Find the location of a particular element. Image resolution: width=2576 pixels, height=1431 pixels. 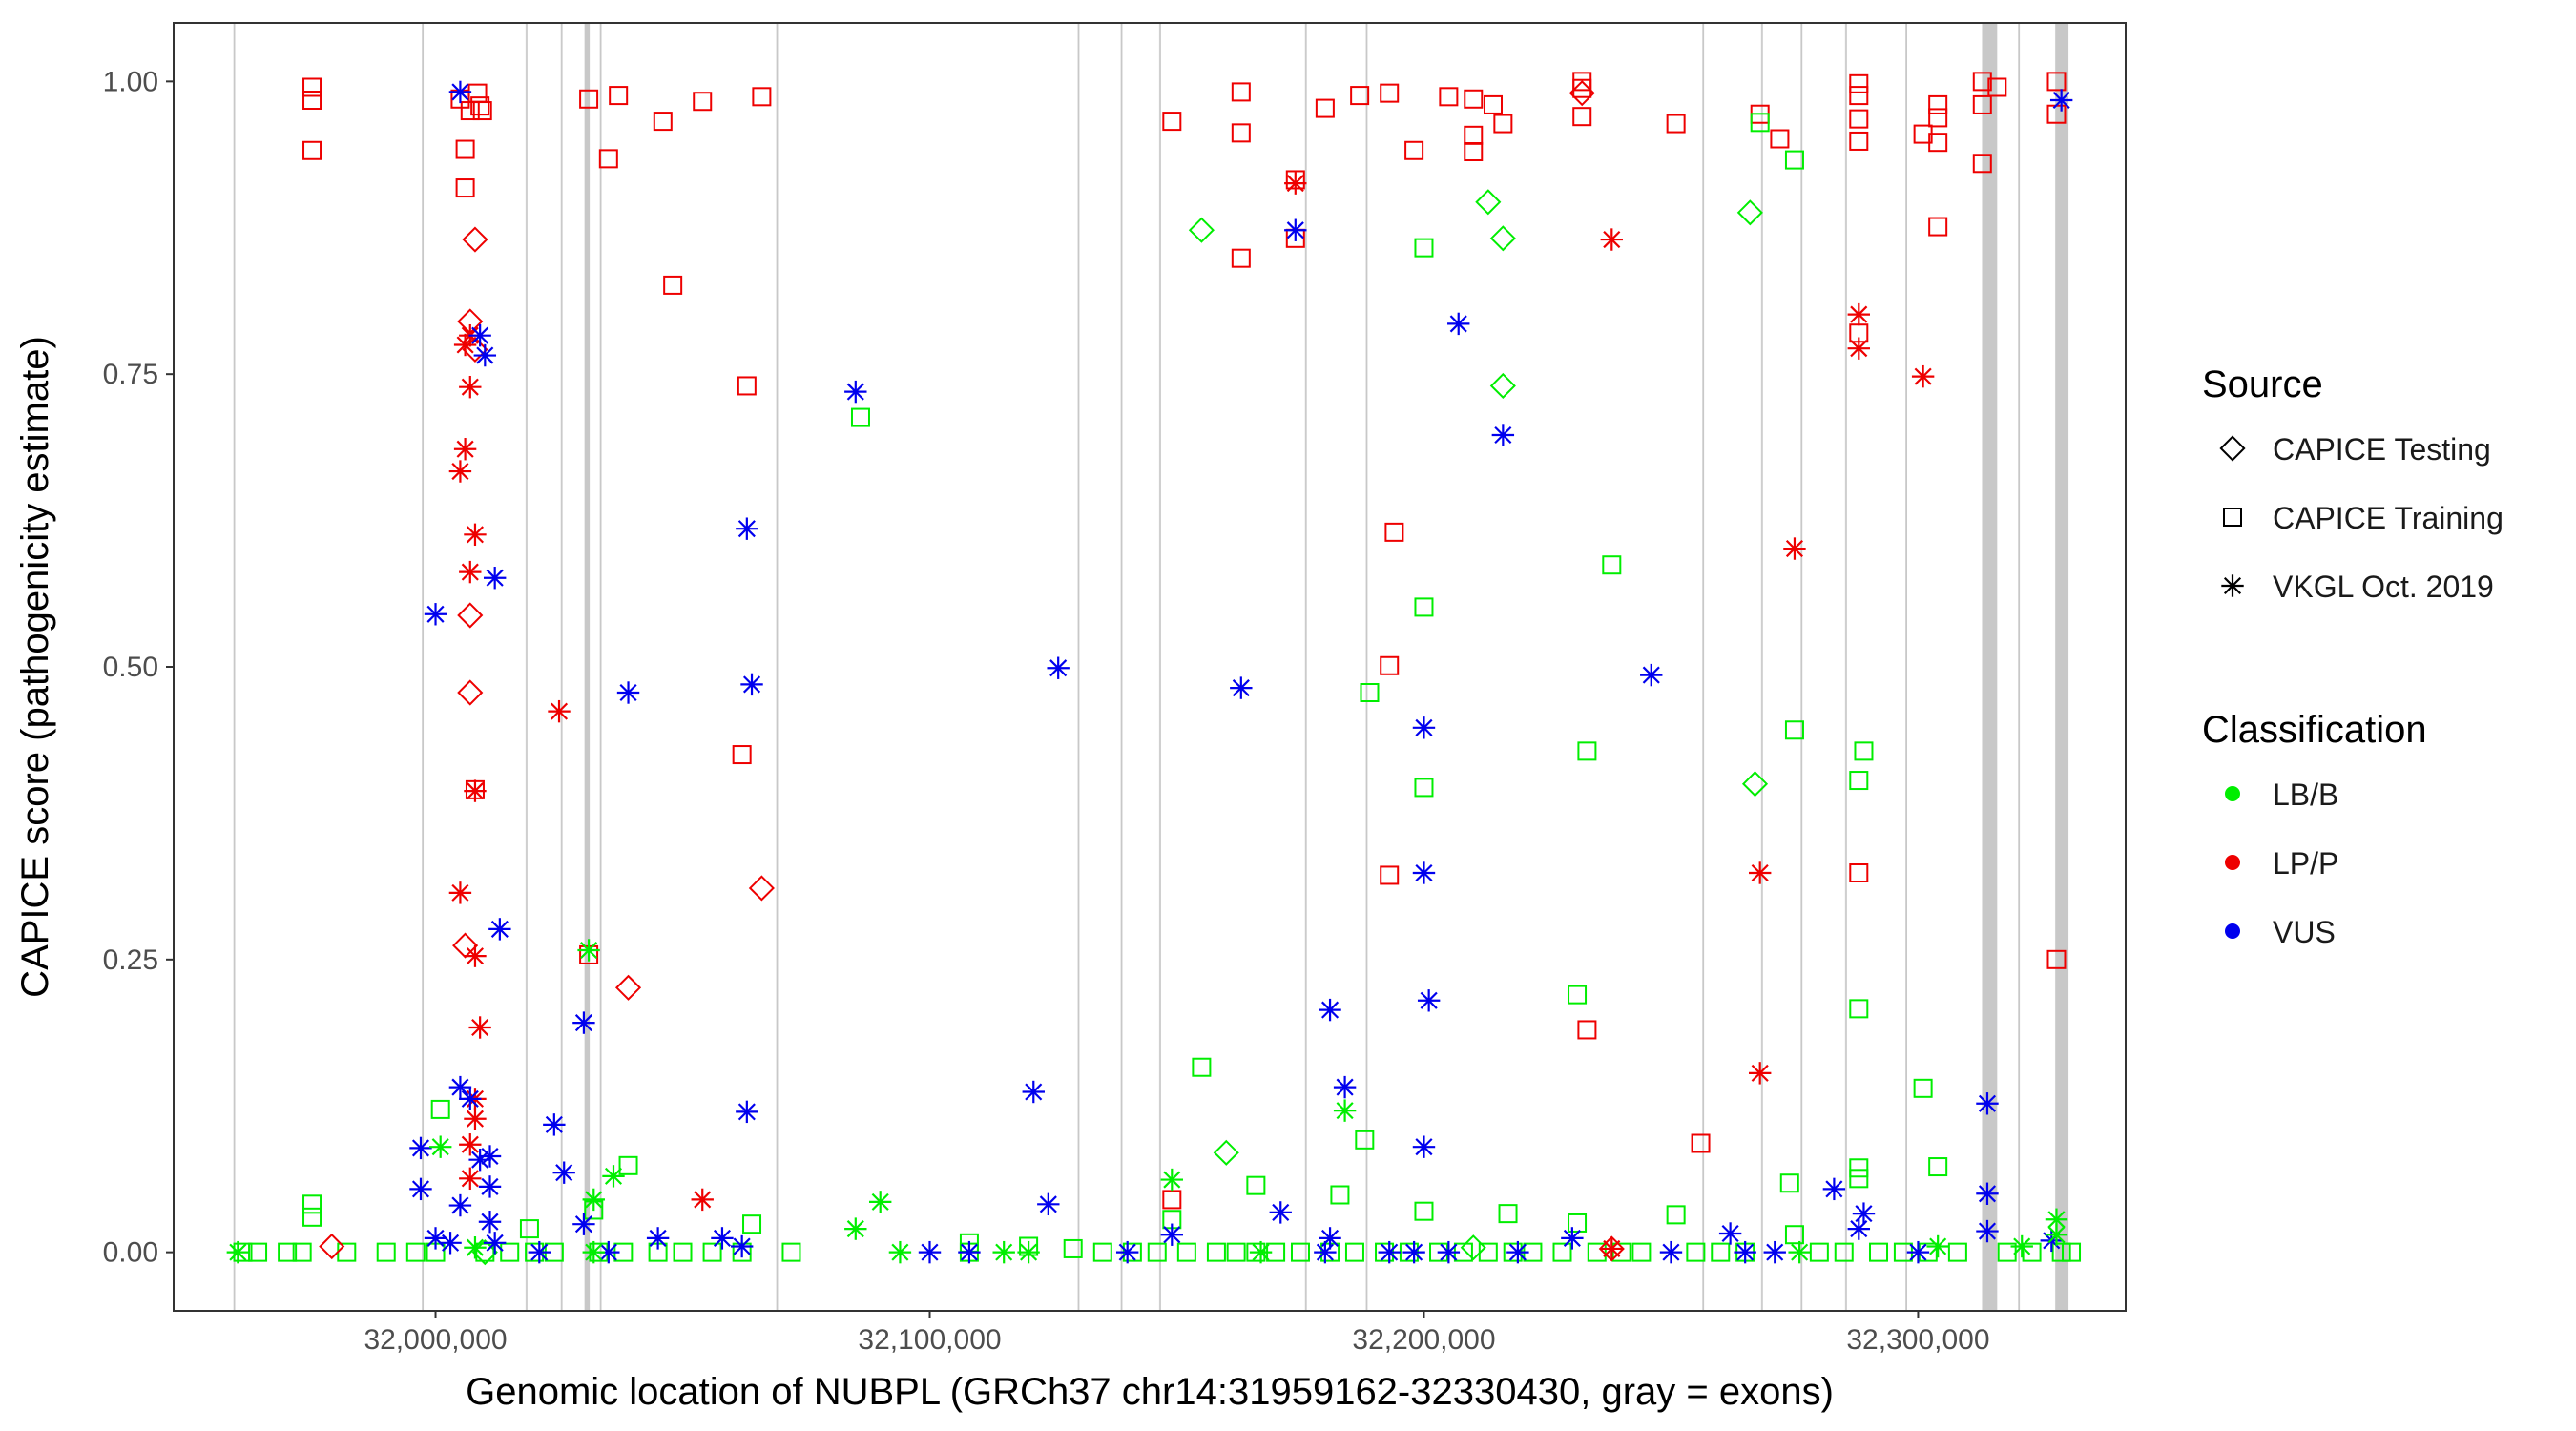

legend-label-vkgl: VKGL Oct. 2019 is located at coordinates (2383, 587).